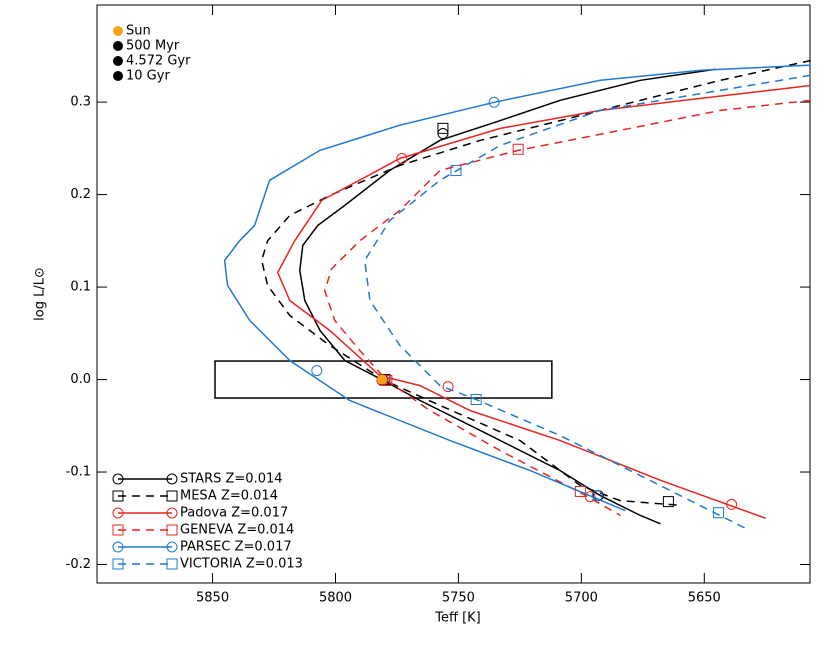  What do you see at coordinates (237, 530) in the screenshot?
I see `legend-label: GENEVA Z=0.014` at bounding box center [237, 530].